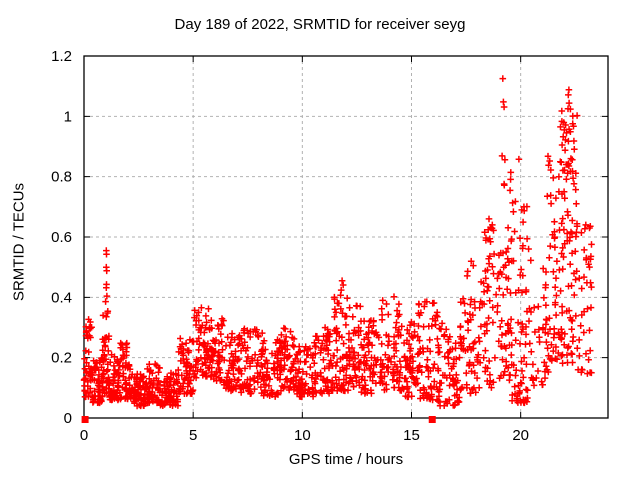 The height and width of the screenshot is (480, 640). I want to click on x-tick-label: 10, so click(302, 435).